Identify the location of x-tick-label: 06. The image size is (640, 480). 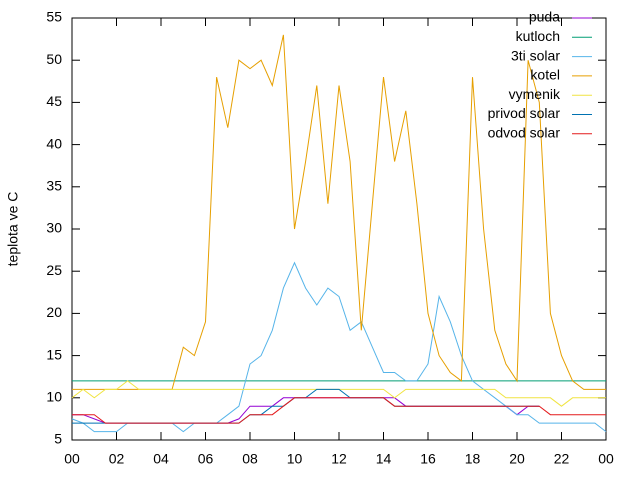
(206, 459).